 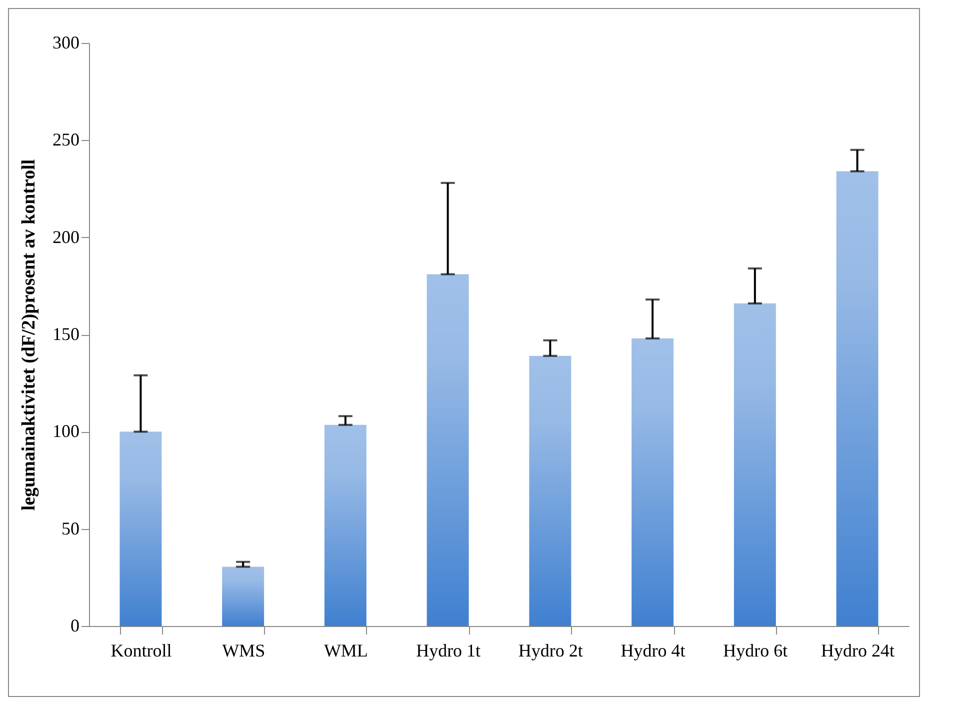 What do you see at coordinates (755, 650) in the screenshot?
I see `x-tick-label: Hydro 6t` at bounding box center [755, 650].